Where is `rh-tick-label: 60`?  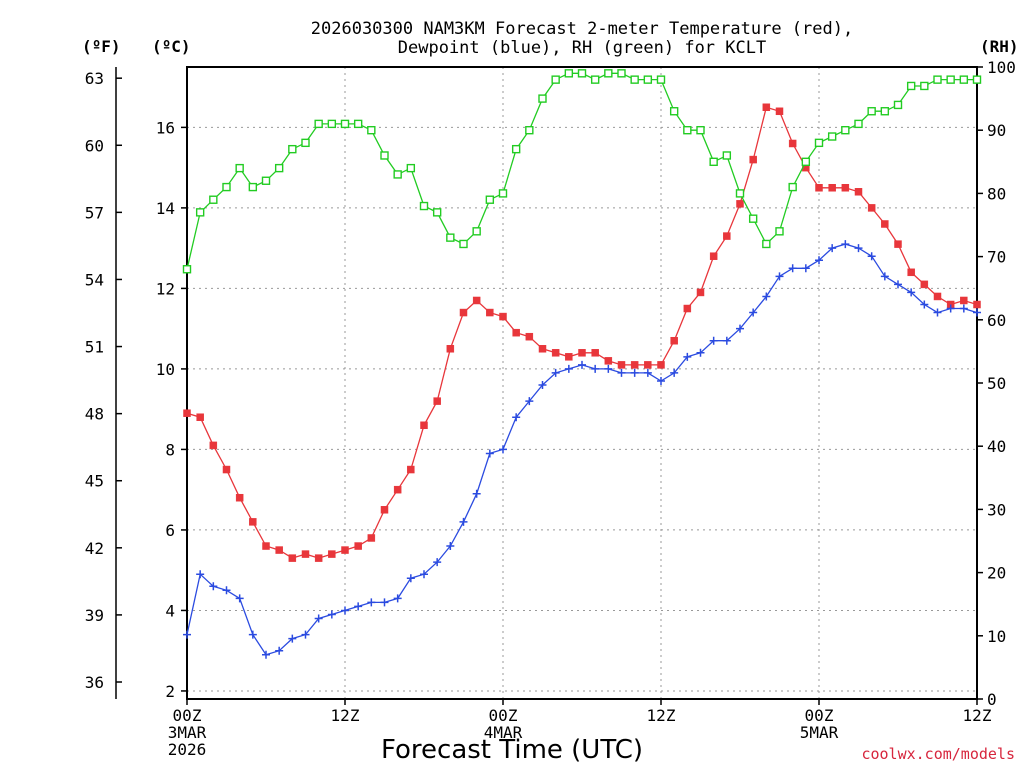
rh-tick-label: 60 is located at coordinates (996, 320).